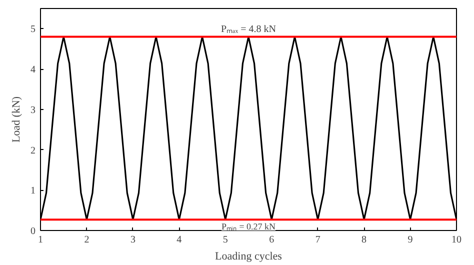  I want to click on ref-line-label: Pₘᵢₙ = 0.27 kN, so click(248, 227).